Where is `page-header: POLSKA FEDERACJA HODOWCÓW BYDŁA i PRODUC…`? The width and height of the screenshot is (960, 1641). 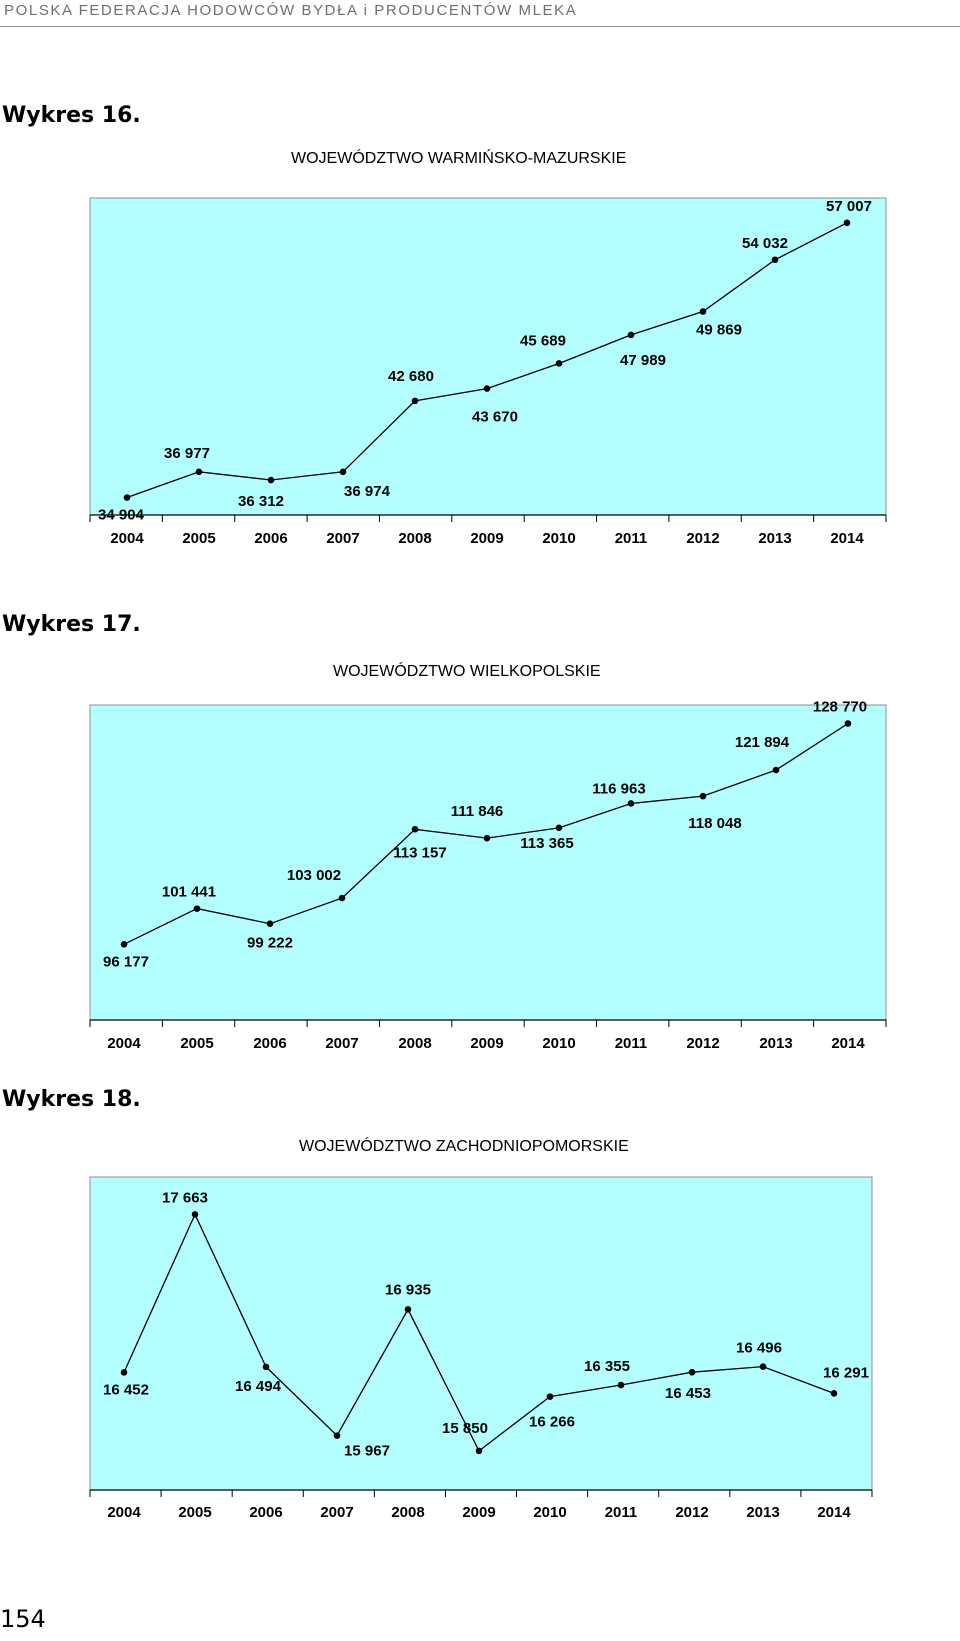
page-header: POLSKA FEDERACJA HODOWCÓW BYDŁA i PRODUC… is located at coordinates (480, 14).